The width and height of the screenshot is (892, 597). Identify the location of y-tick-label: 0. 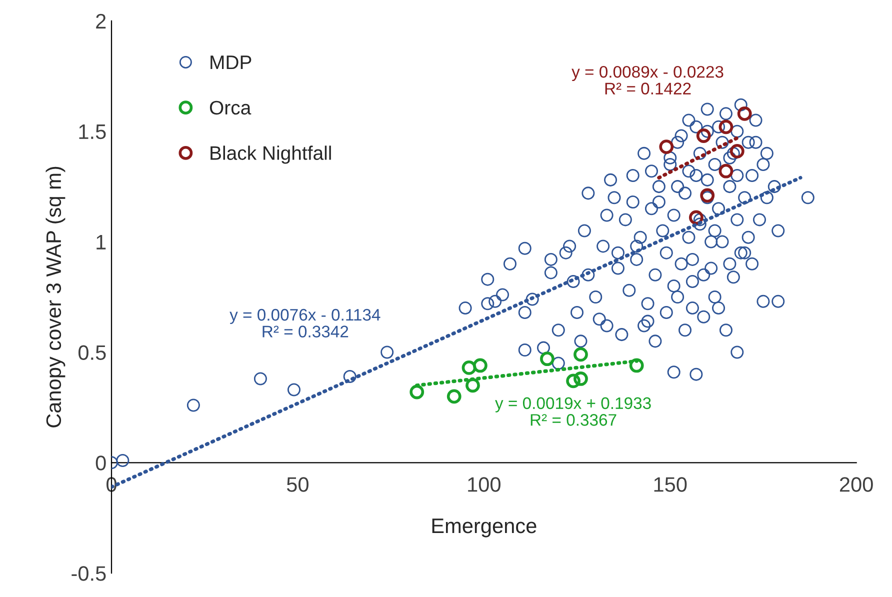
(101, 463).